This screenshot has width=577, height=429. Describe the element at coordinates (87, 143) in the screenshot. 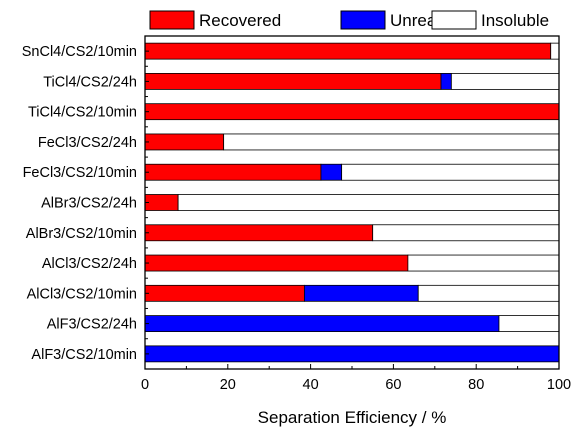

I see `y-tick-label: FeCl3/CS2/24h` at that location.